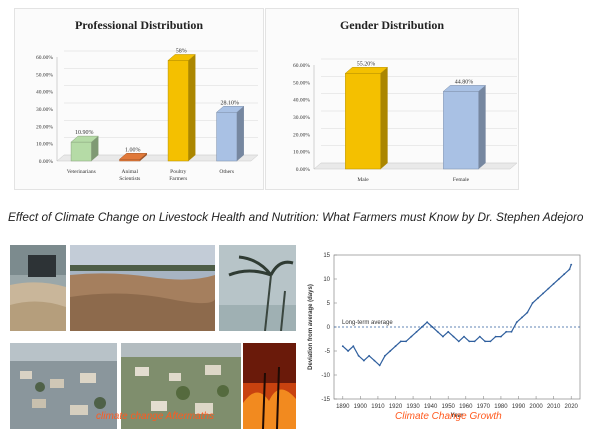 This screenshot has height=439, width=600. Describe the element at coordinates (396, 407) in the screenshot. I see `x-tick-label: 1920` at that location.